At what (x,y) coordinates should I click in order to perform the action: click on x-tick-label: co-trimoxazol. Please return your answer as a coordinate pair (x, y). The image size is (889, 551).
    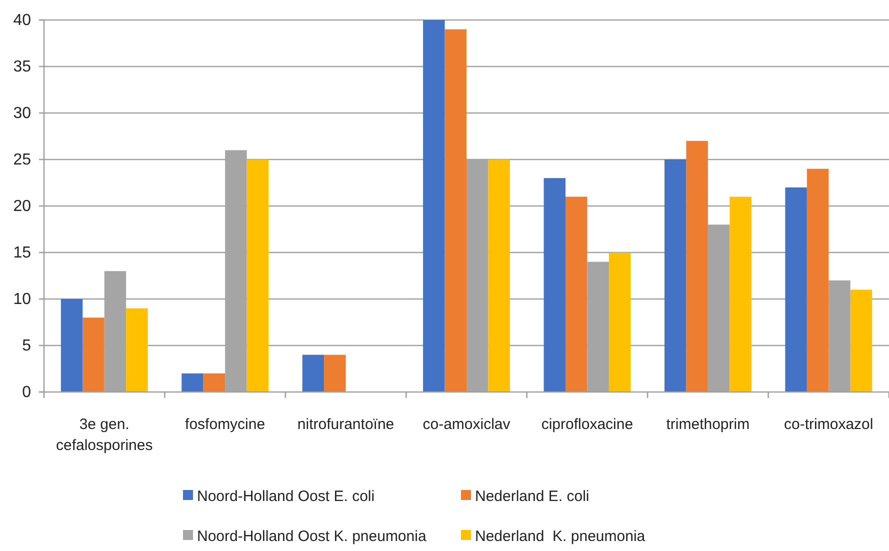
    Looking at the image, I should click on (829, 424).